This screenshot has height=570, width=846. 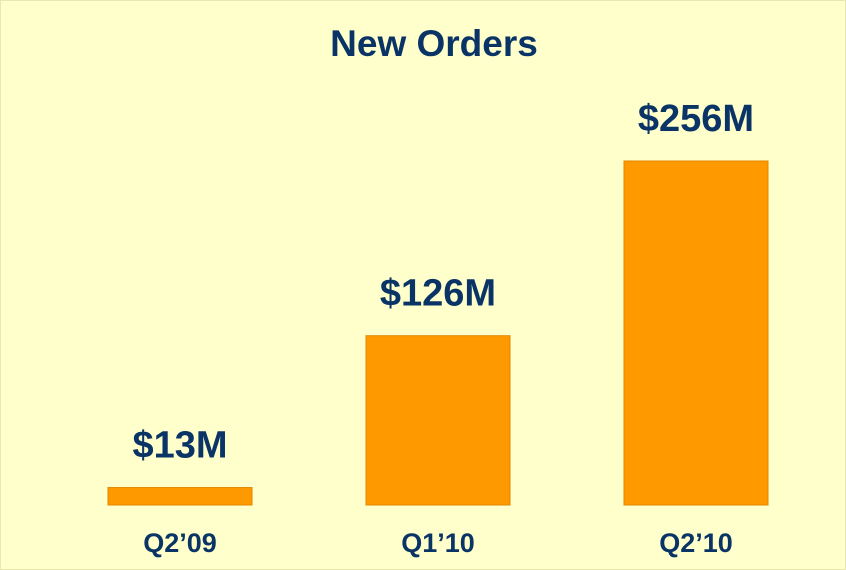 I want to click on x-tick-label: Q1’10, so click(x=438, y=543).